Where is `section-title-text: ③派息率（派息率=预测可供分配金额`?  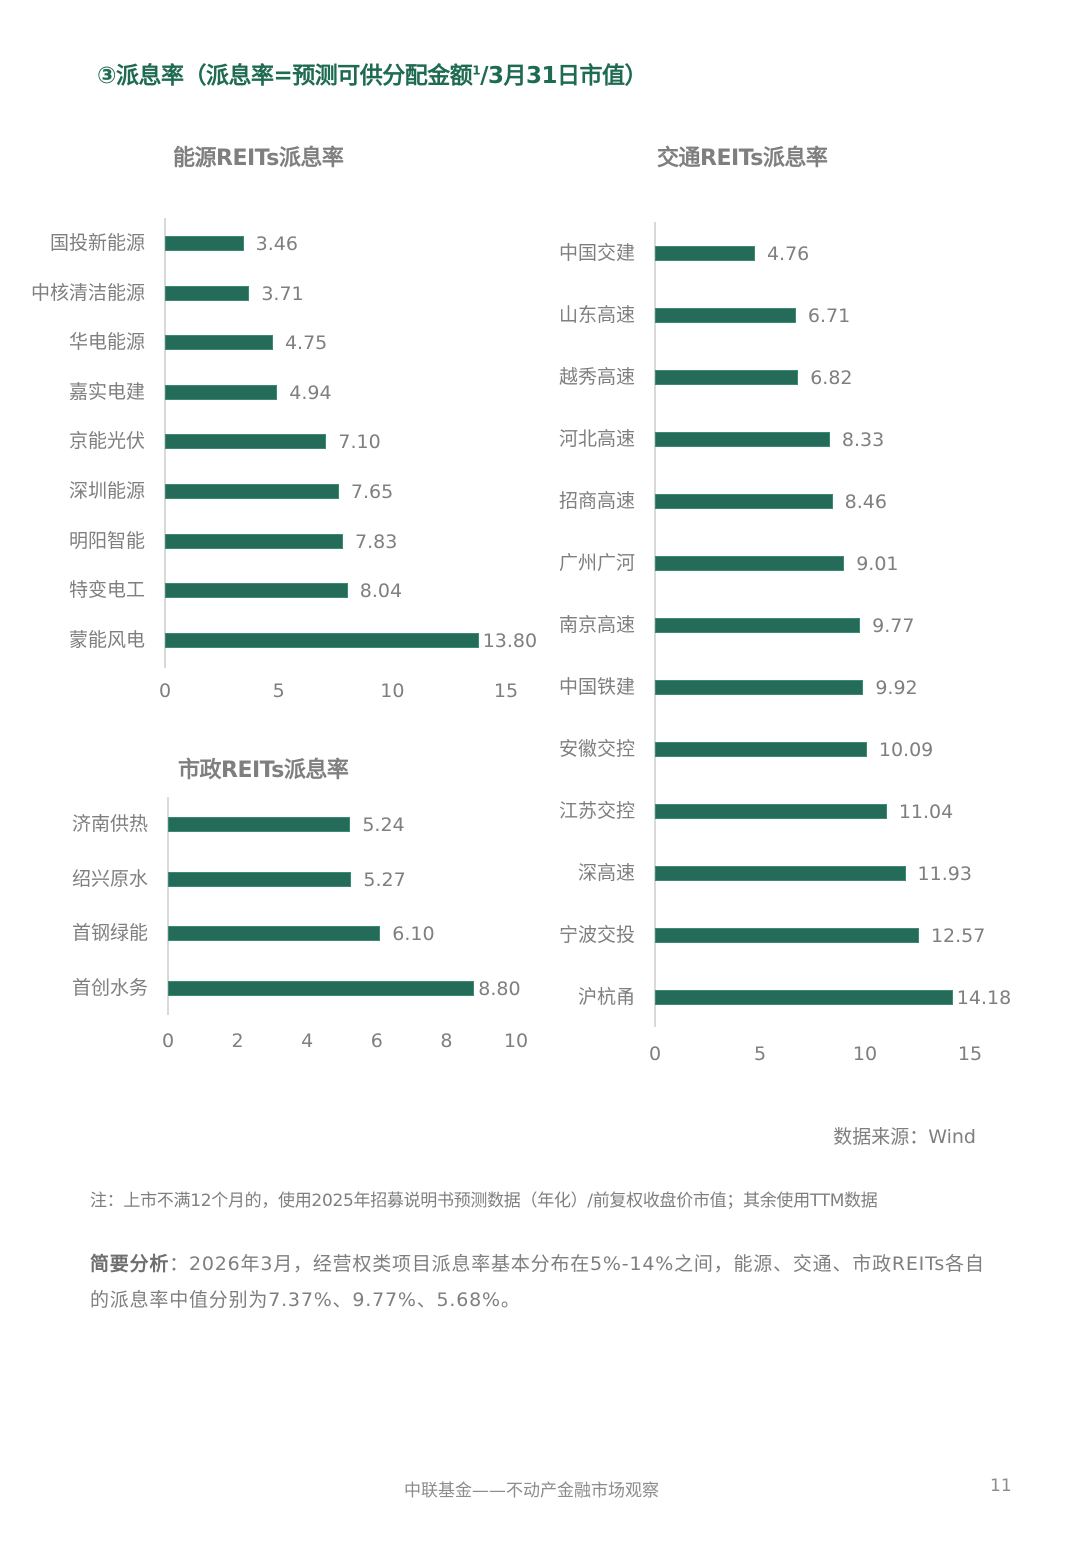 section-title-text: ③派息率（派息率=预测可供分配金额 is located at coordinates (285, 76).